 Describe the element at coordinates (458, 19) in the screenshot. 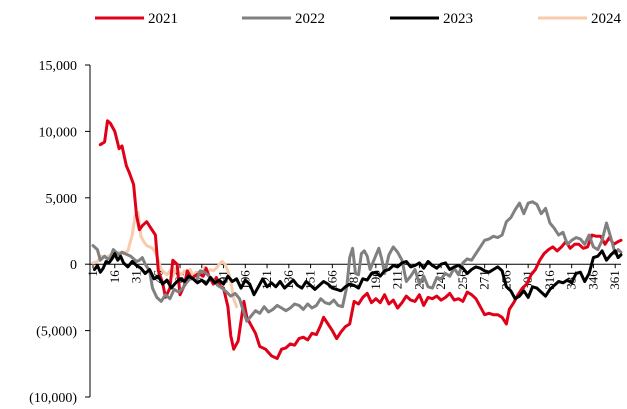

I see `legend-label-2023: 2023` at that location.